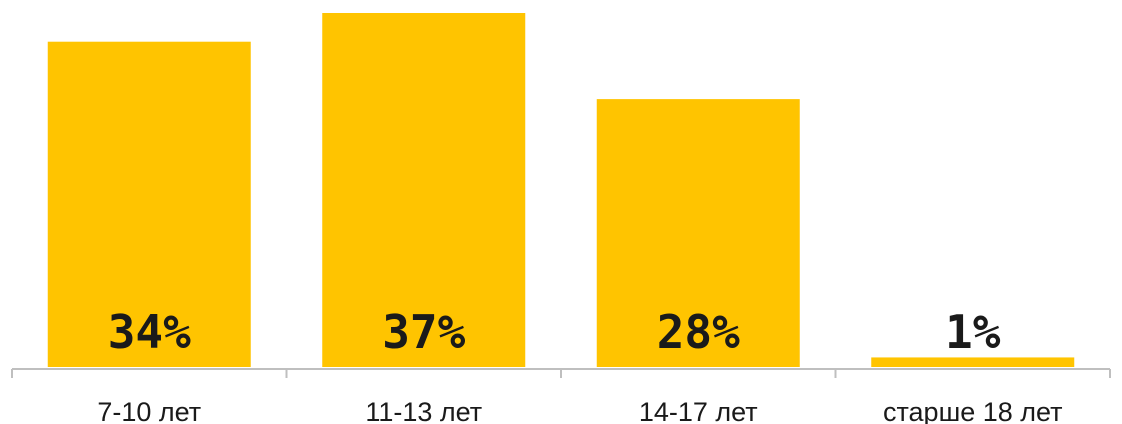  What do you see at coordinates (149, 332) in the screenshot?
I see `bar-value-label: 34%` at bounding box center [149, 332].